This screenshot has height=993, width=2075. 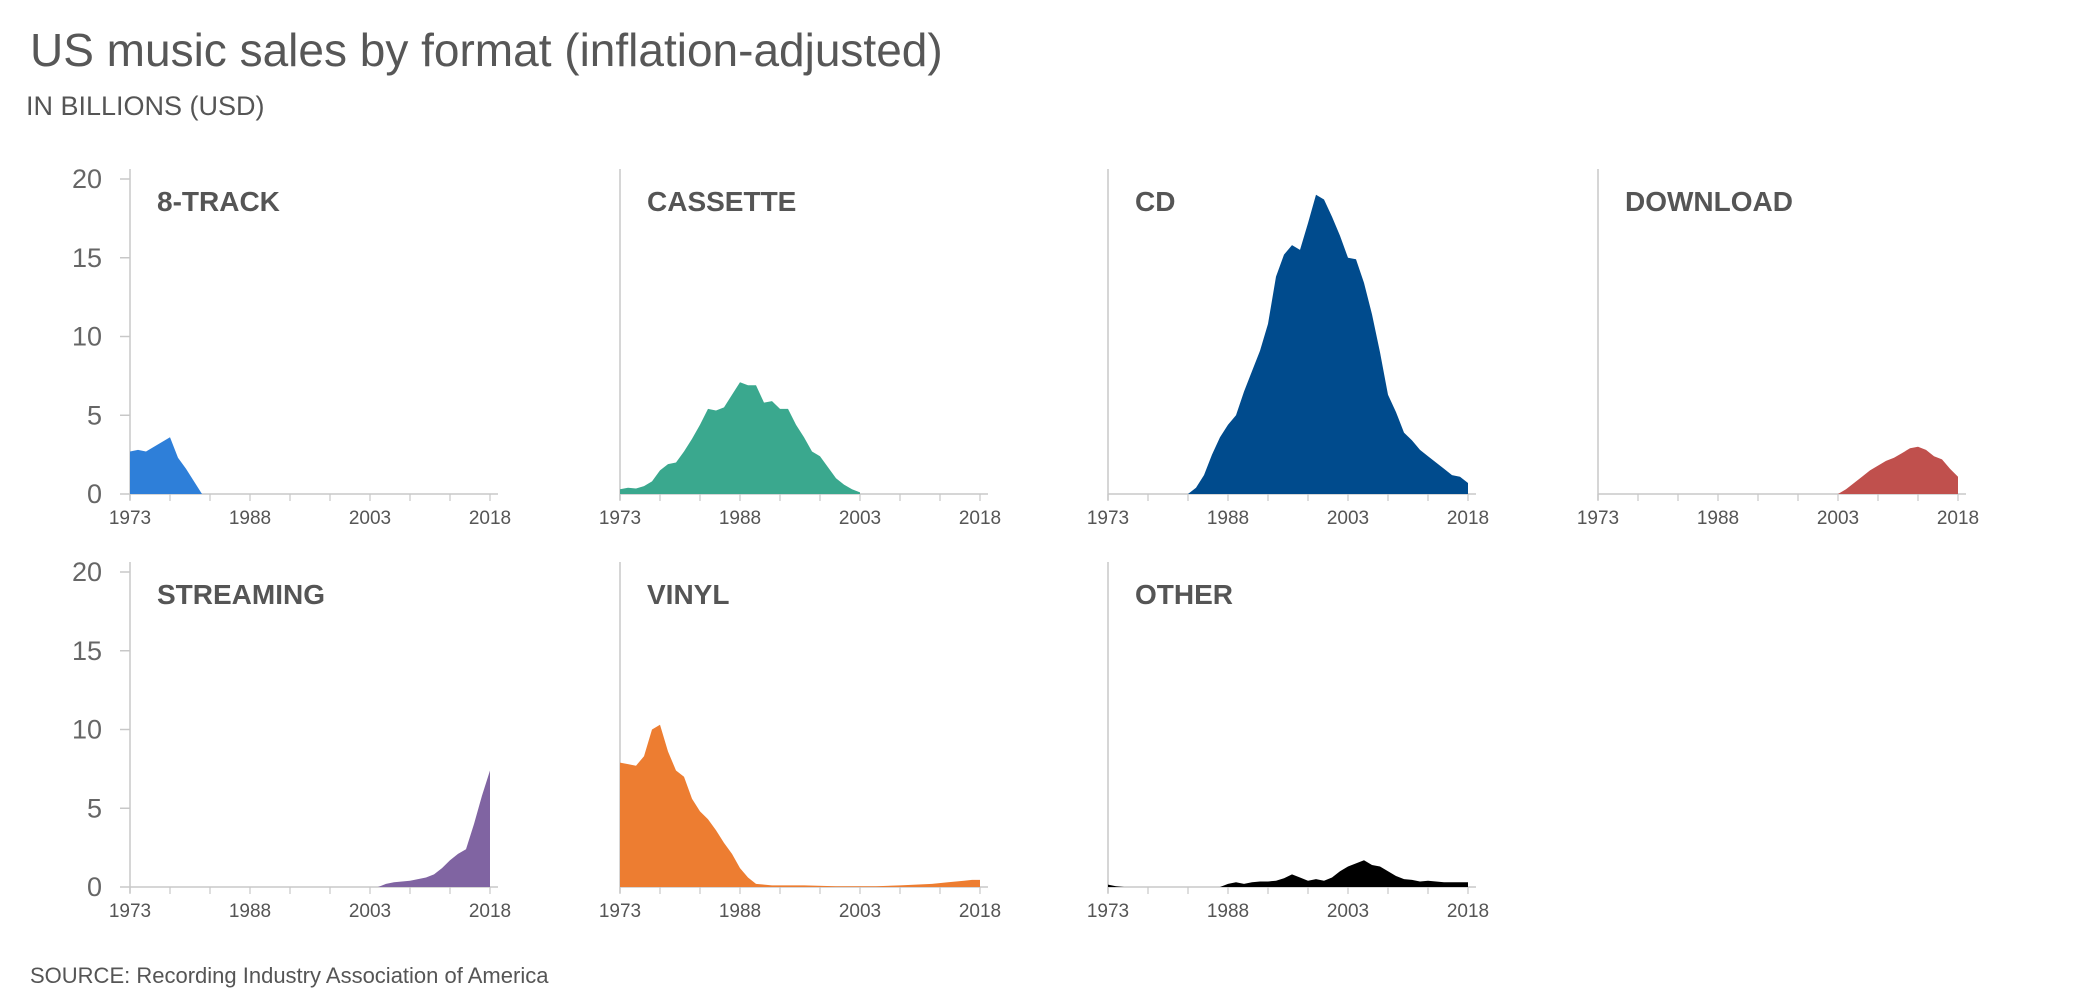 What do you see at coordinates (130, 518) in the screenshot?
I see `panel-8-track-x-tick-label: 1973` at bounding box center [130, 518].